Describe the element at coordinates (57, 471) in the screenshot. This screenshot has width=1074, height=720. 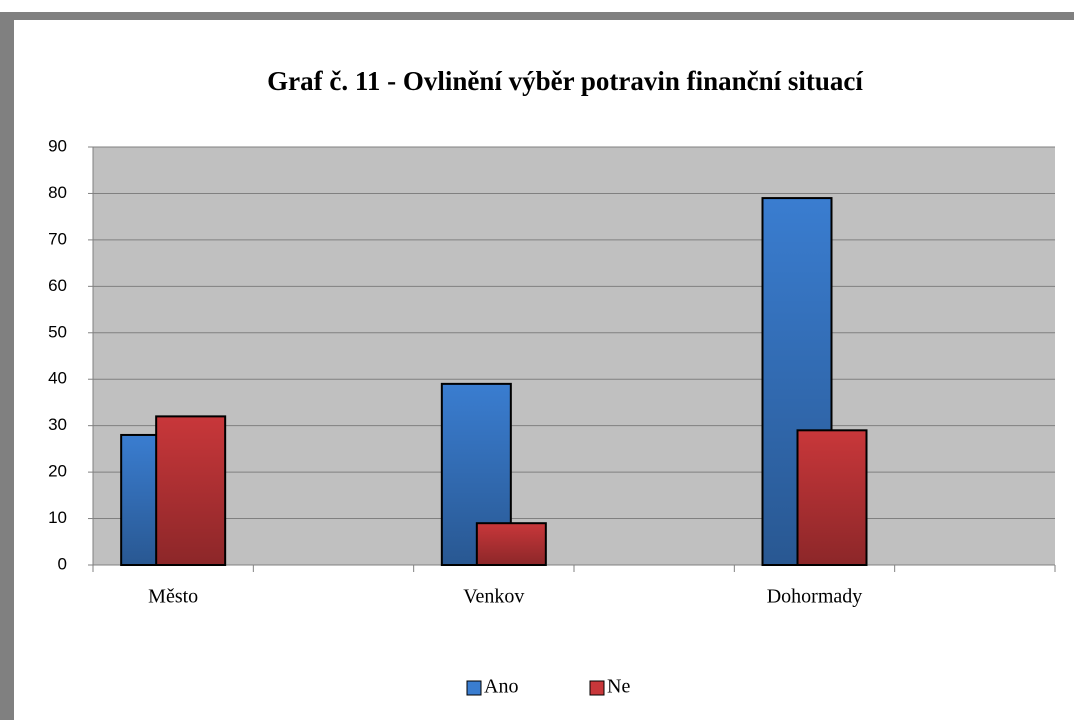
I see `y-tick-label: 20` at that location.